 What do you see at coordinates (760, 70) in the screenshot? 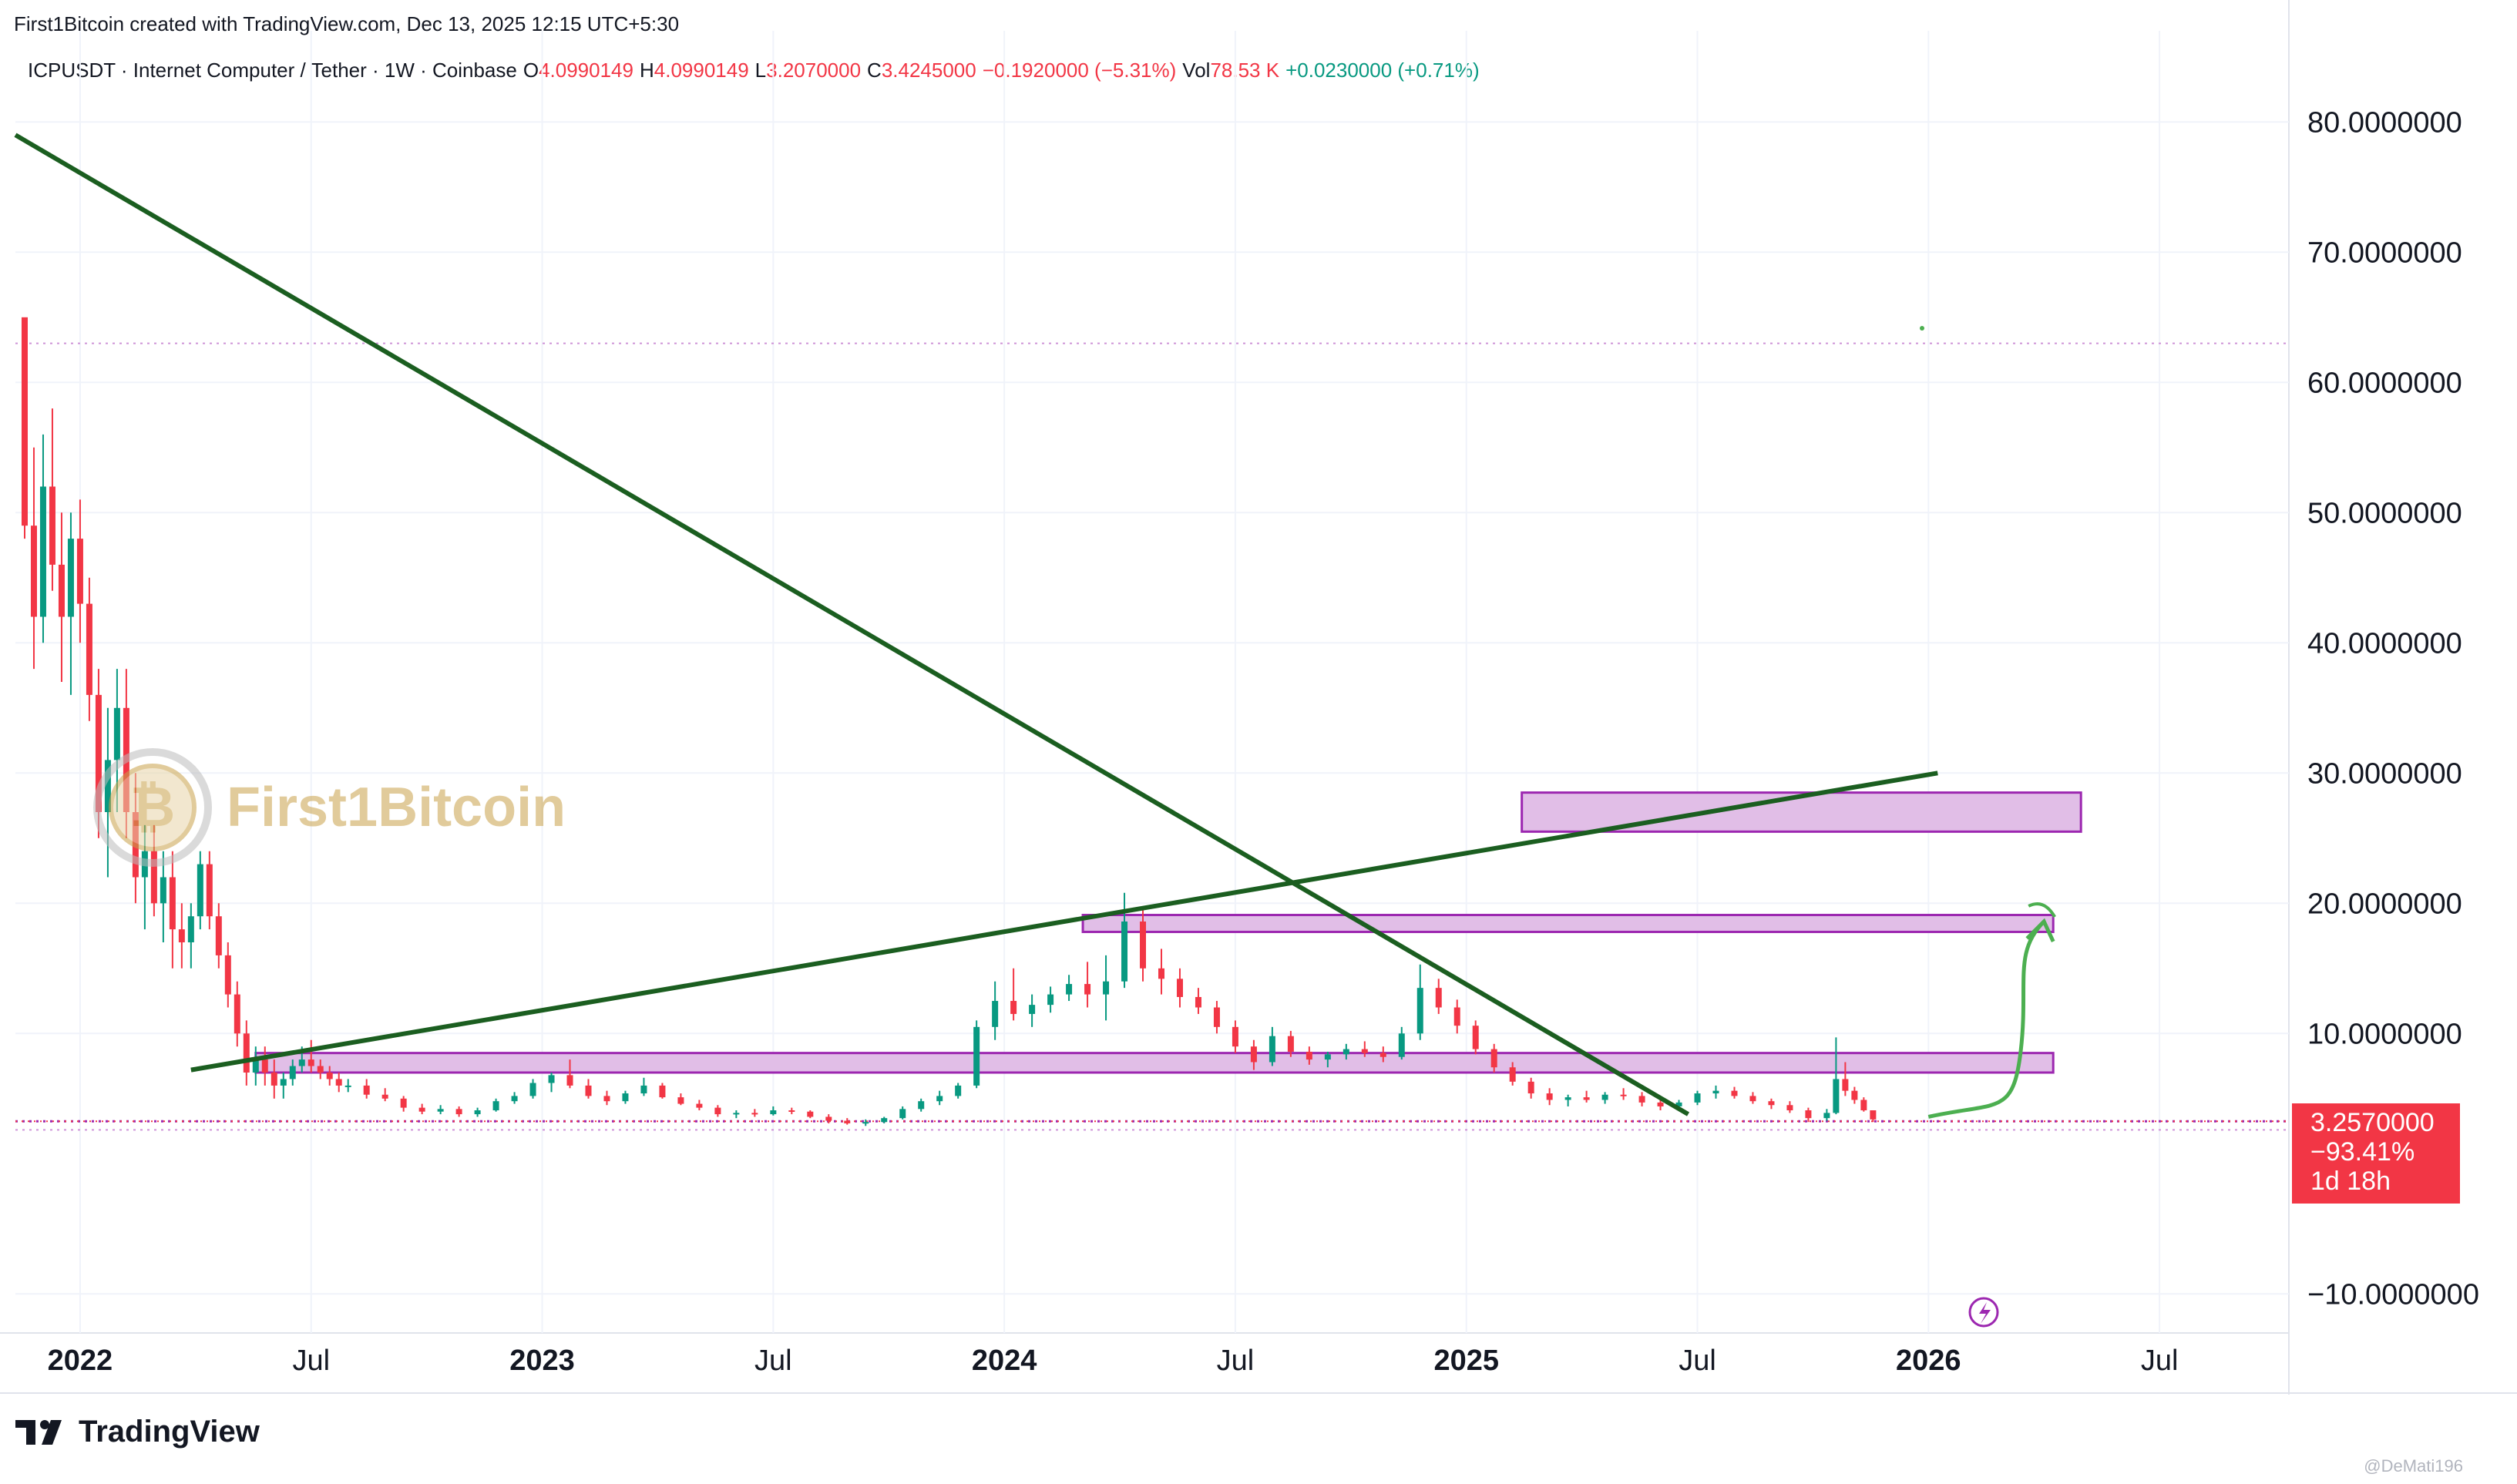
I see `low-label: L` at bounding box center [760, 70].